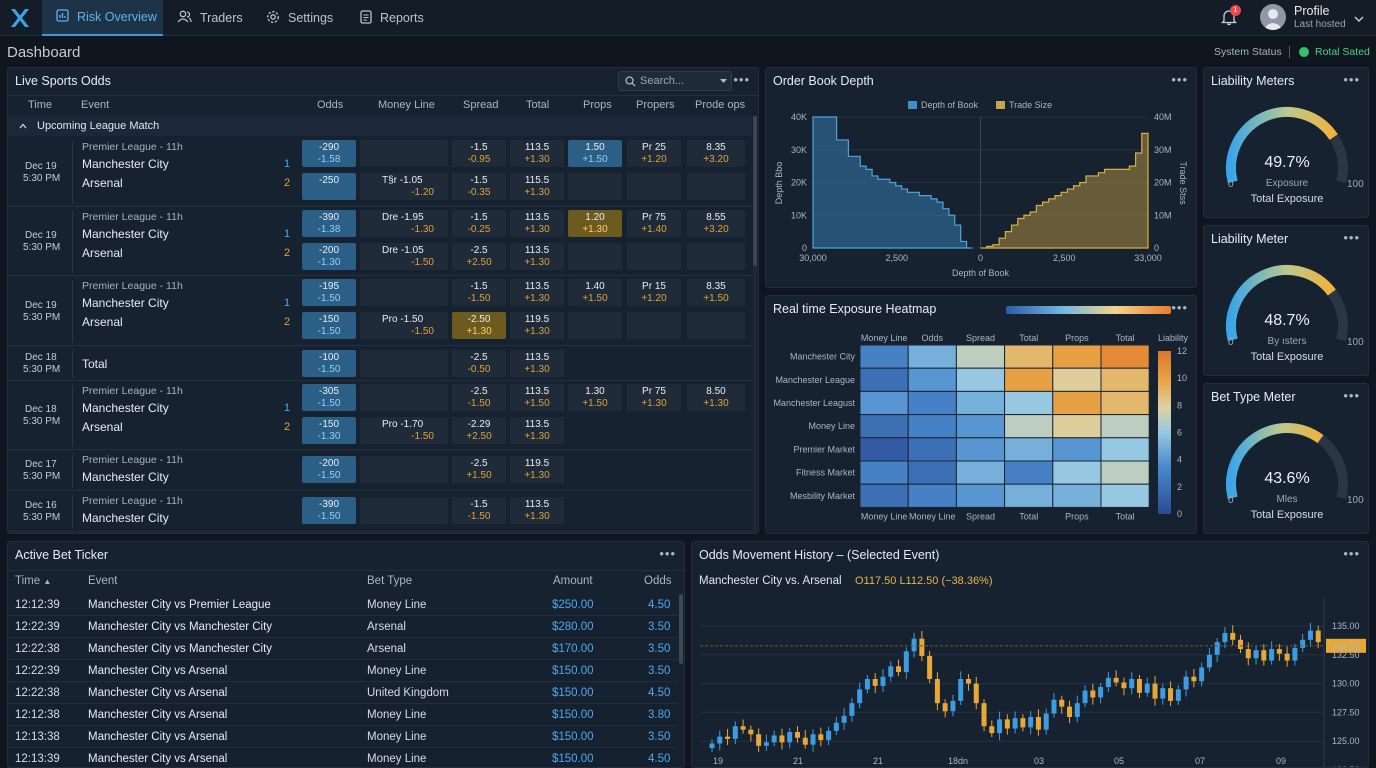  Describe the element at coordinates (654, 292) in the screenshot. I see `cell-propers: Pr 15 +1.20` at that location.